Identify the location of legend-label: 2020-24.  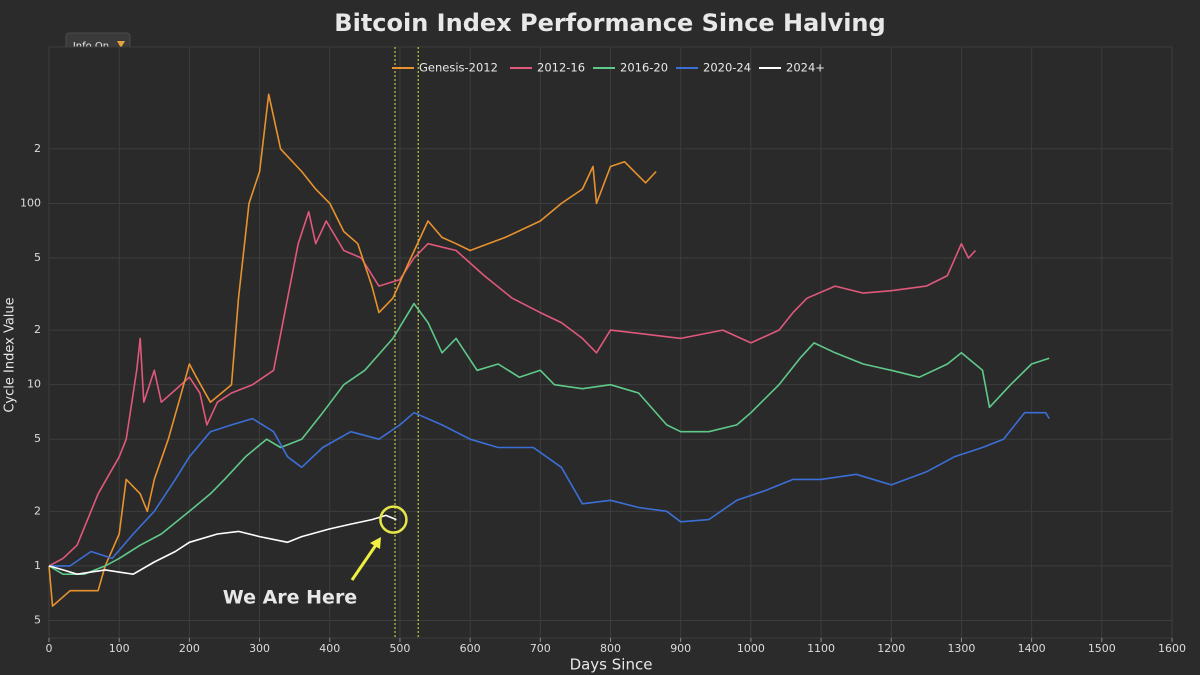
(727, 68).